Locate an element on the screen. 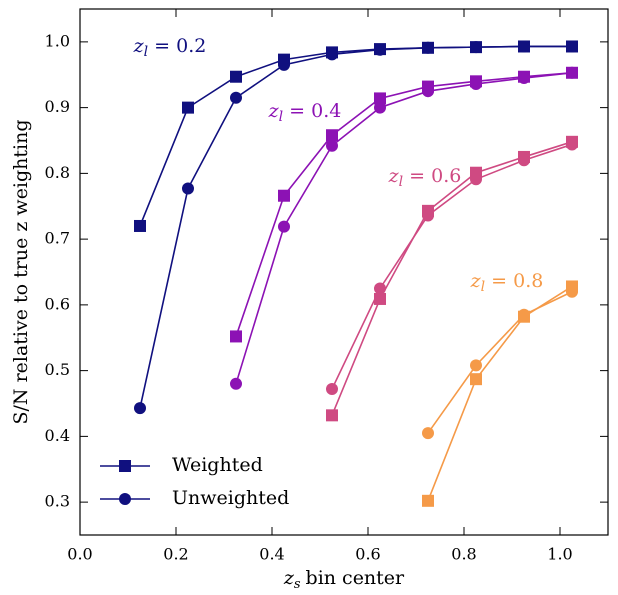  group-label: zl = 0.4 is located at coordinates (305, 112).